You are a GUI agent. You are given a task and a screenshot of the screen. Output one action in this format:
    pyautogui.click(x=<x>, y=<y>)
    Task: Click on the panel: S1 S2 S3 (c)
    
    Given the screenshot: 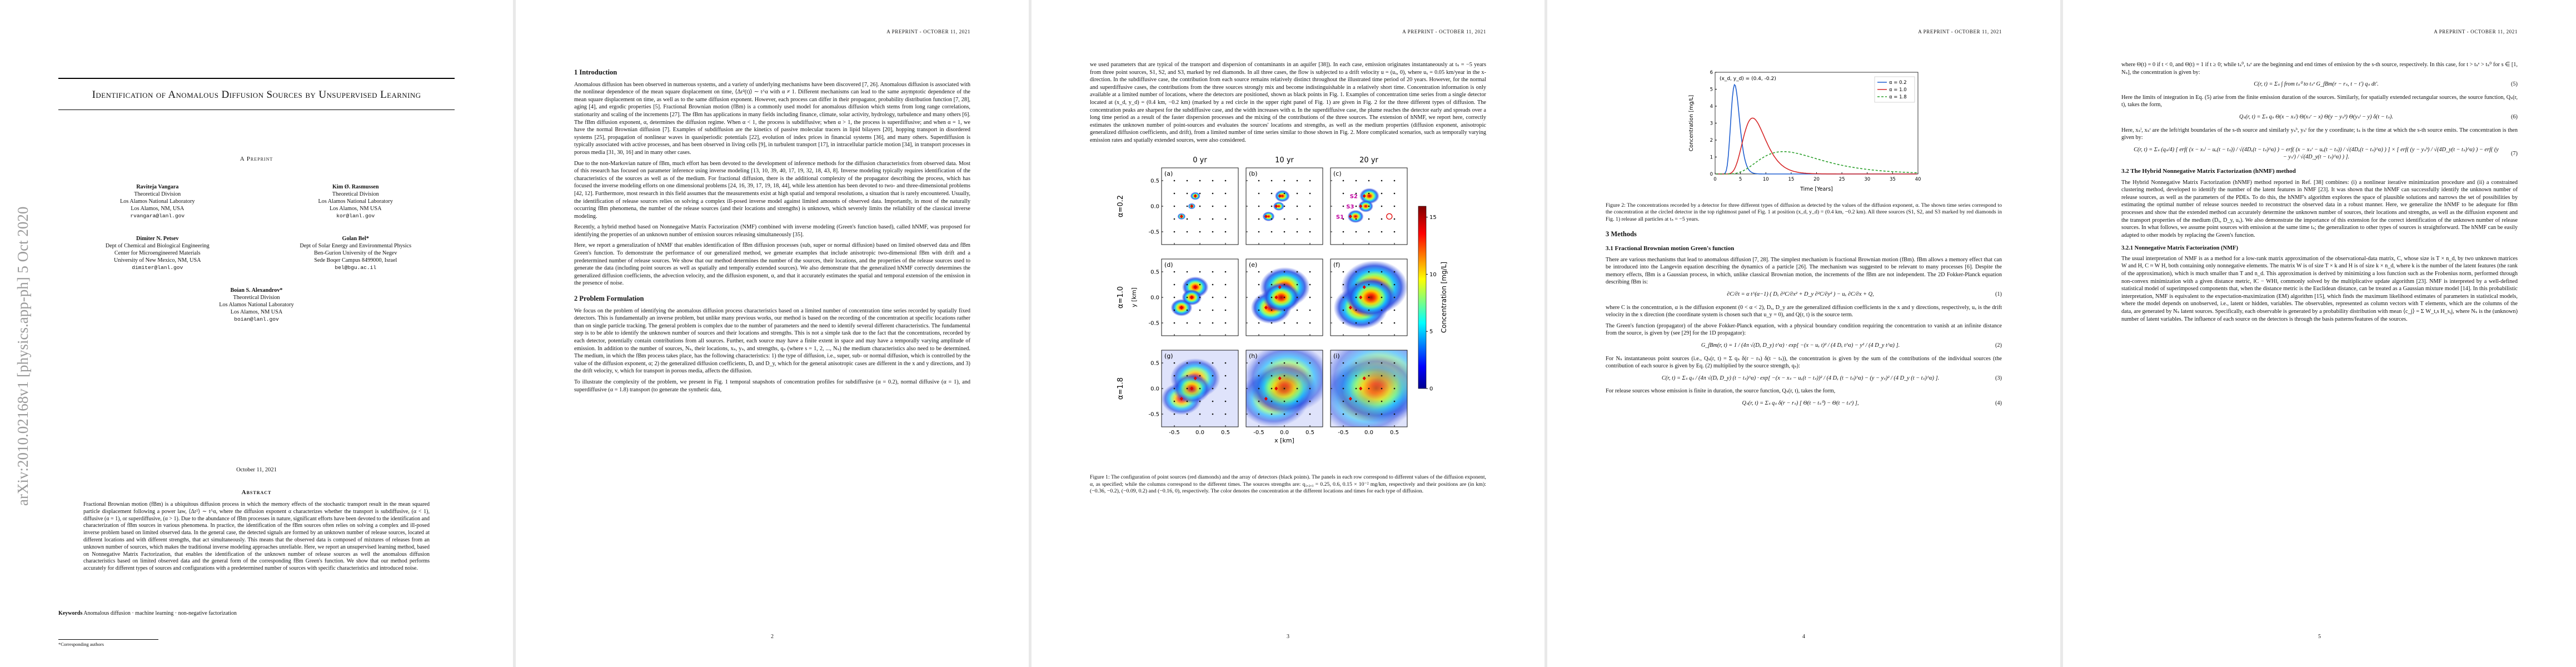 What is the action you would take?
    pyautogui.click(x=1368, y=206)
    